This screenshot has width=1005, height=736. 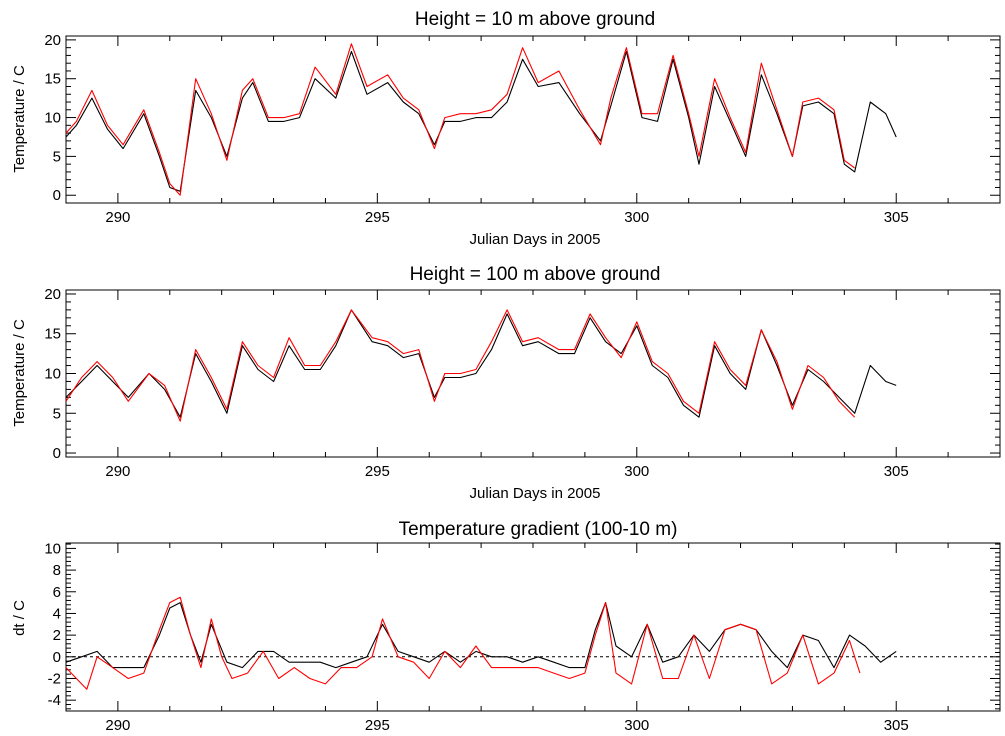 What do you see at coordinates (57, 592) in the screenshot?
I see `y-tick-label: 6` at bounding box center [57, 592].